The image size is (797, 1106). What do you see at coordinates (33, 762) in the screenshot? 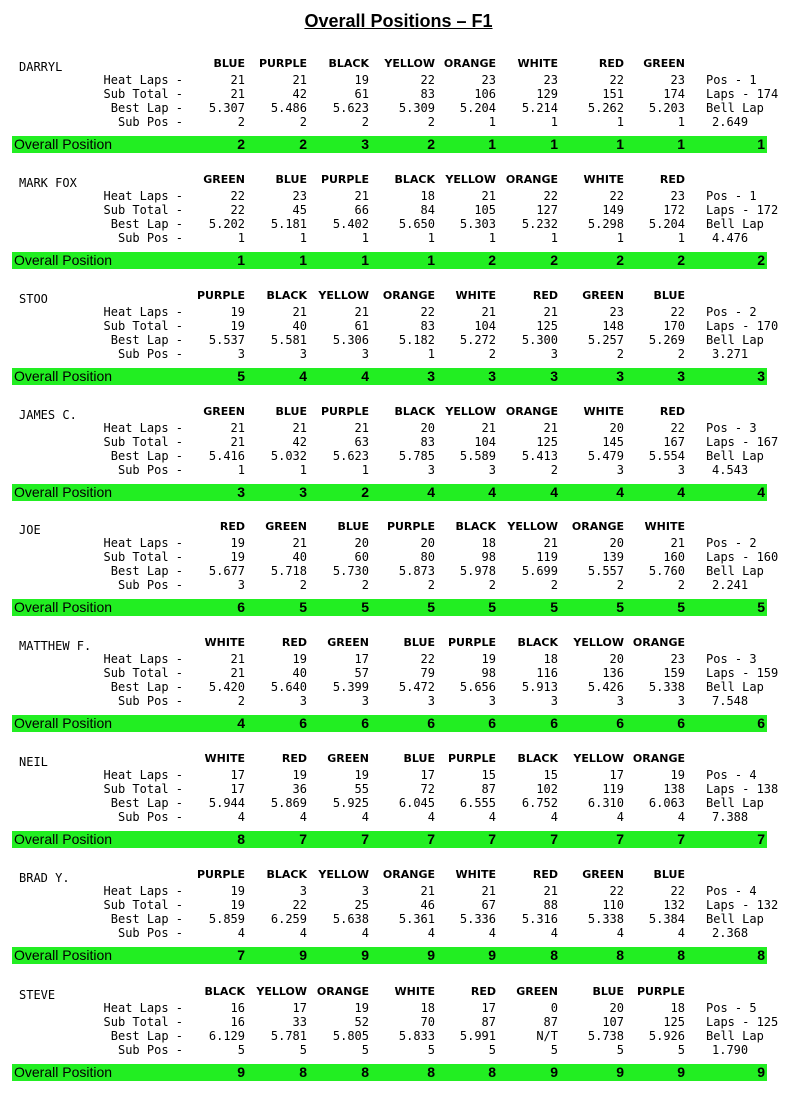
I see `racer-name: NEIL` at bounding box center [33, 762].